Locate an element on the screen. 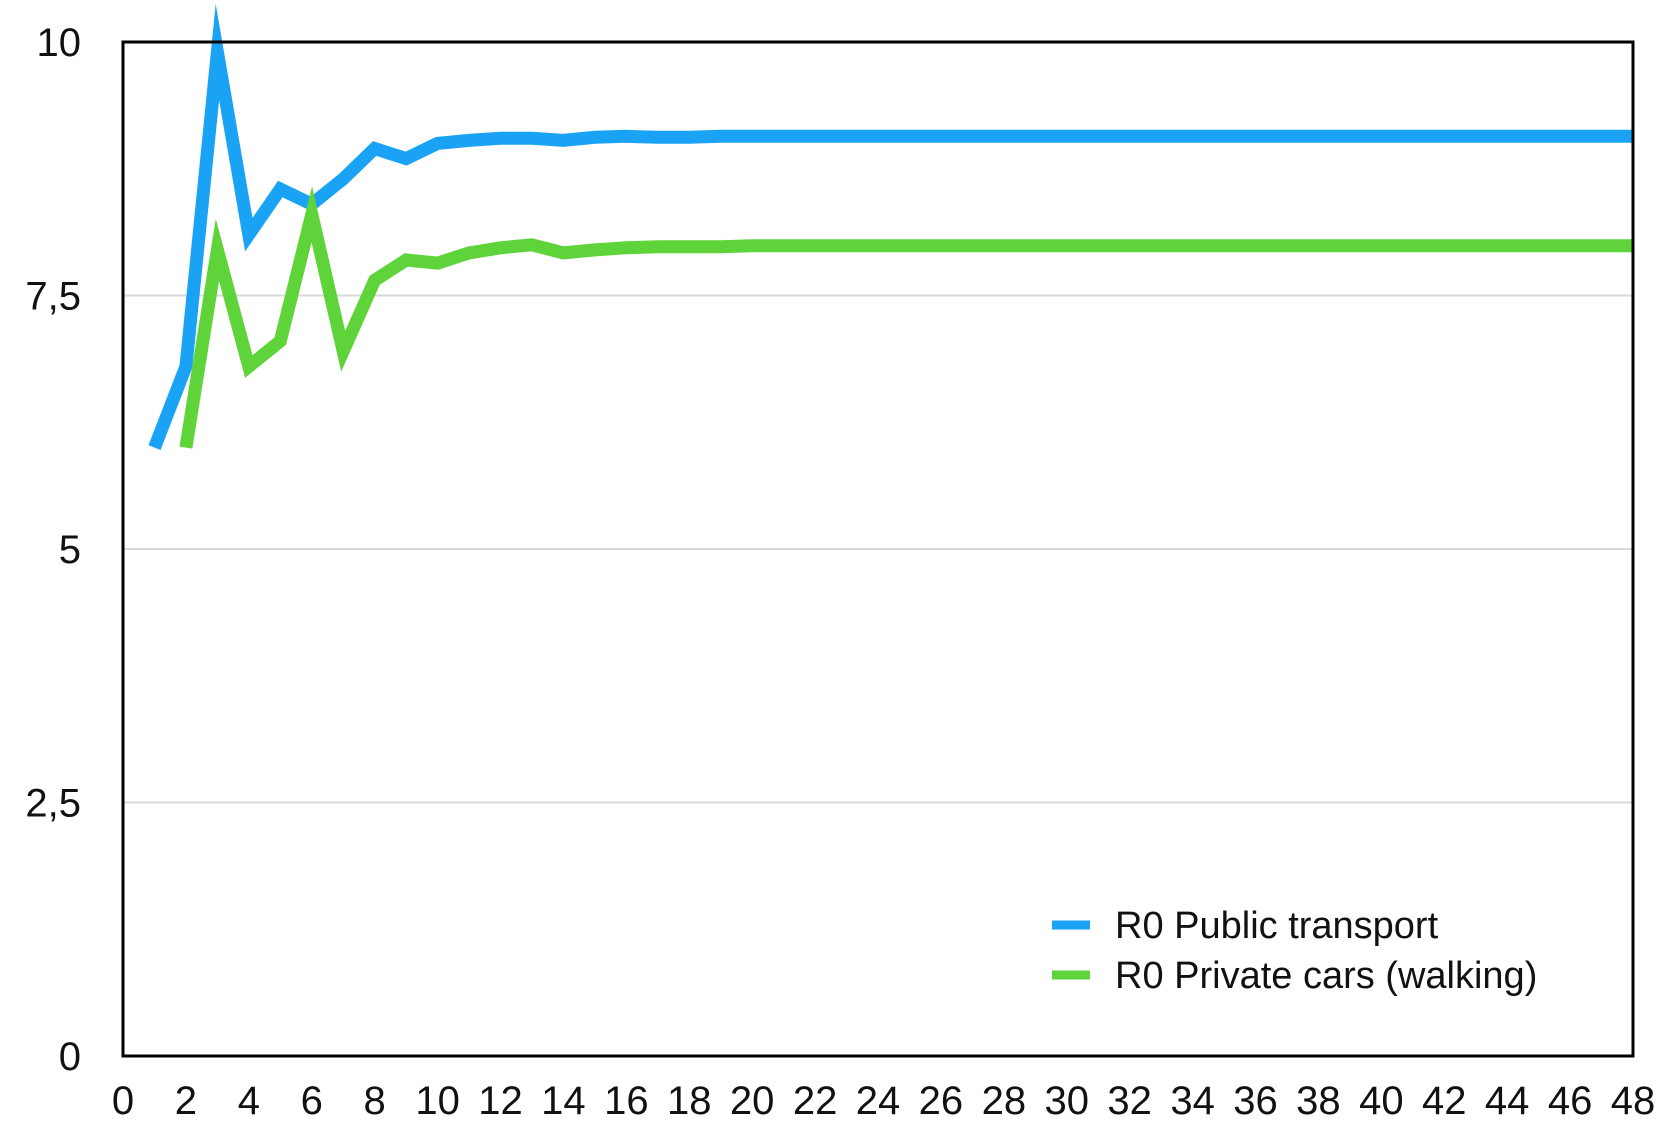 Image resolution: width=1665 pixels, height=1146 pixels. x-tick-label: 18 is located at coordinates (689, 1101).